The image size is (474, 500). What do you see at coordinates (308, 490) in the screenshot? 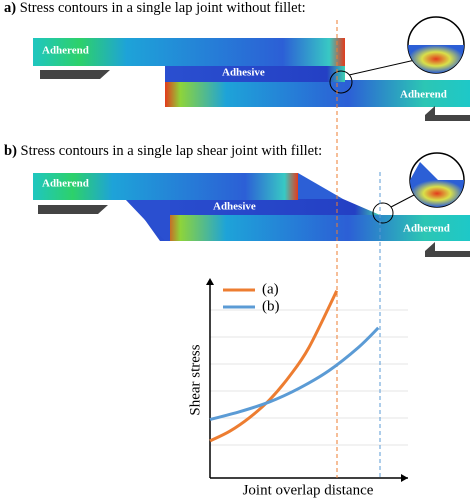
I see `x-axis-label: Joint overlap distance` at bounding box center [308, 490].